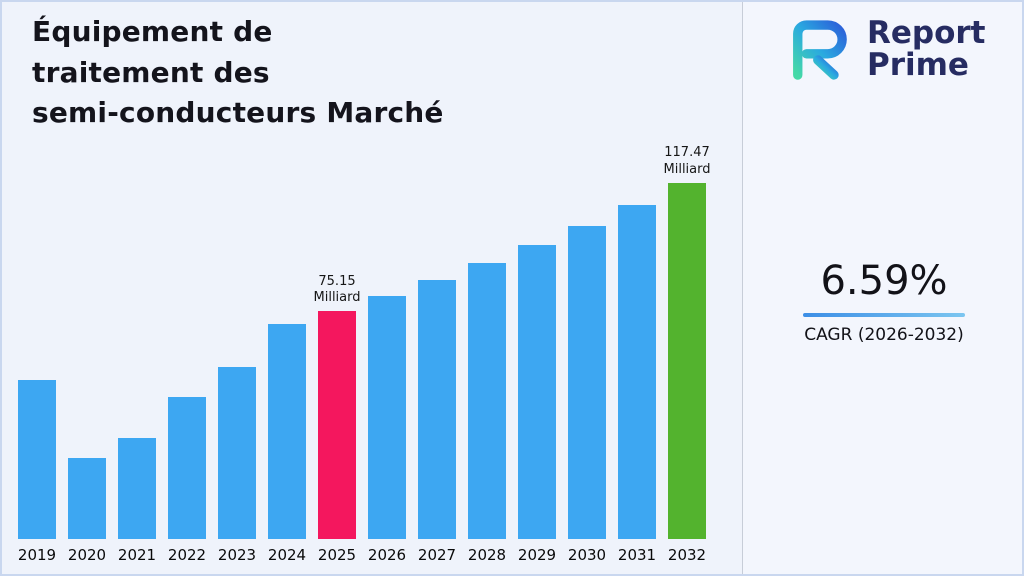 The width and height of the screenshot is (1024, 576). I want to click on bar-2028, so click(487, 401).